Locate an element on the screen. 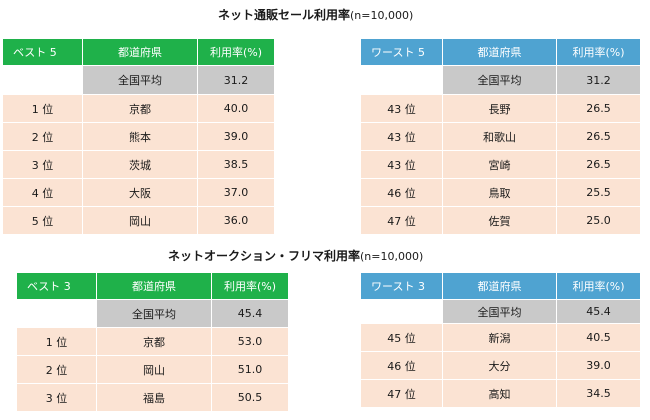 Image resolution: width=650 pixels, height=420 pixels. table-header-row: ワースト 5 都道府県 利用率(%) is located at coordinates (500, 52).